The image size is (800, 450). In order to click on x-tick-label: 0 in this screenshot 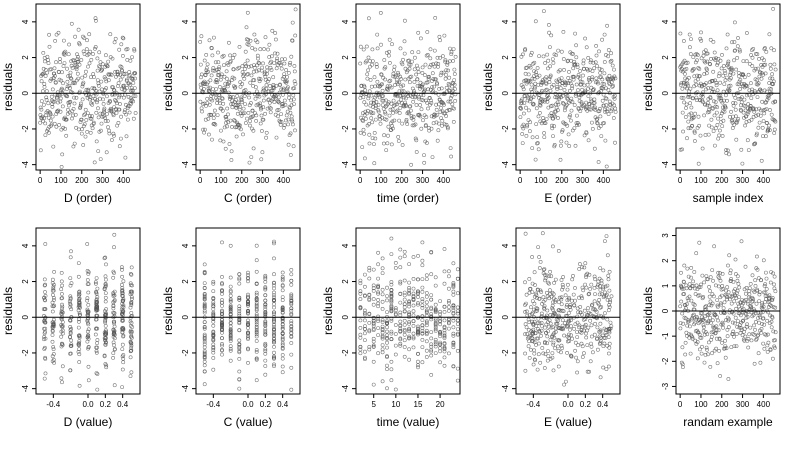, I will do `click(200, 180)`.